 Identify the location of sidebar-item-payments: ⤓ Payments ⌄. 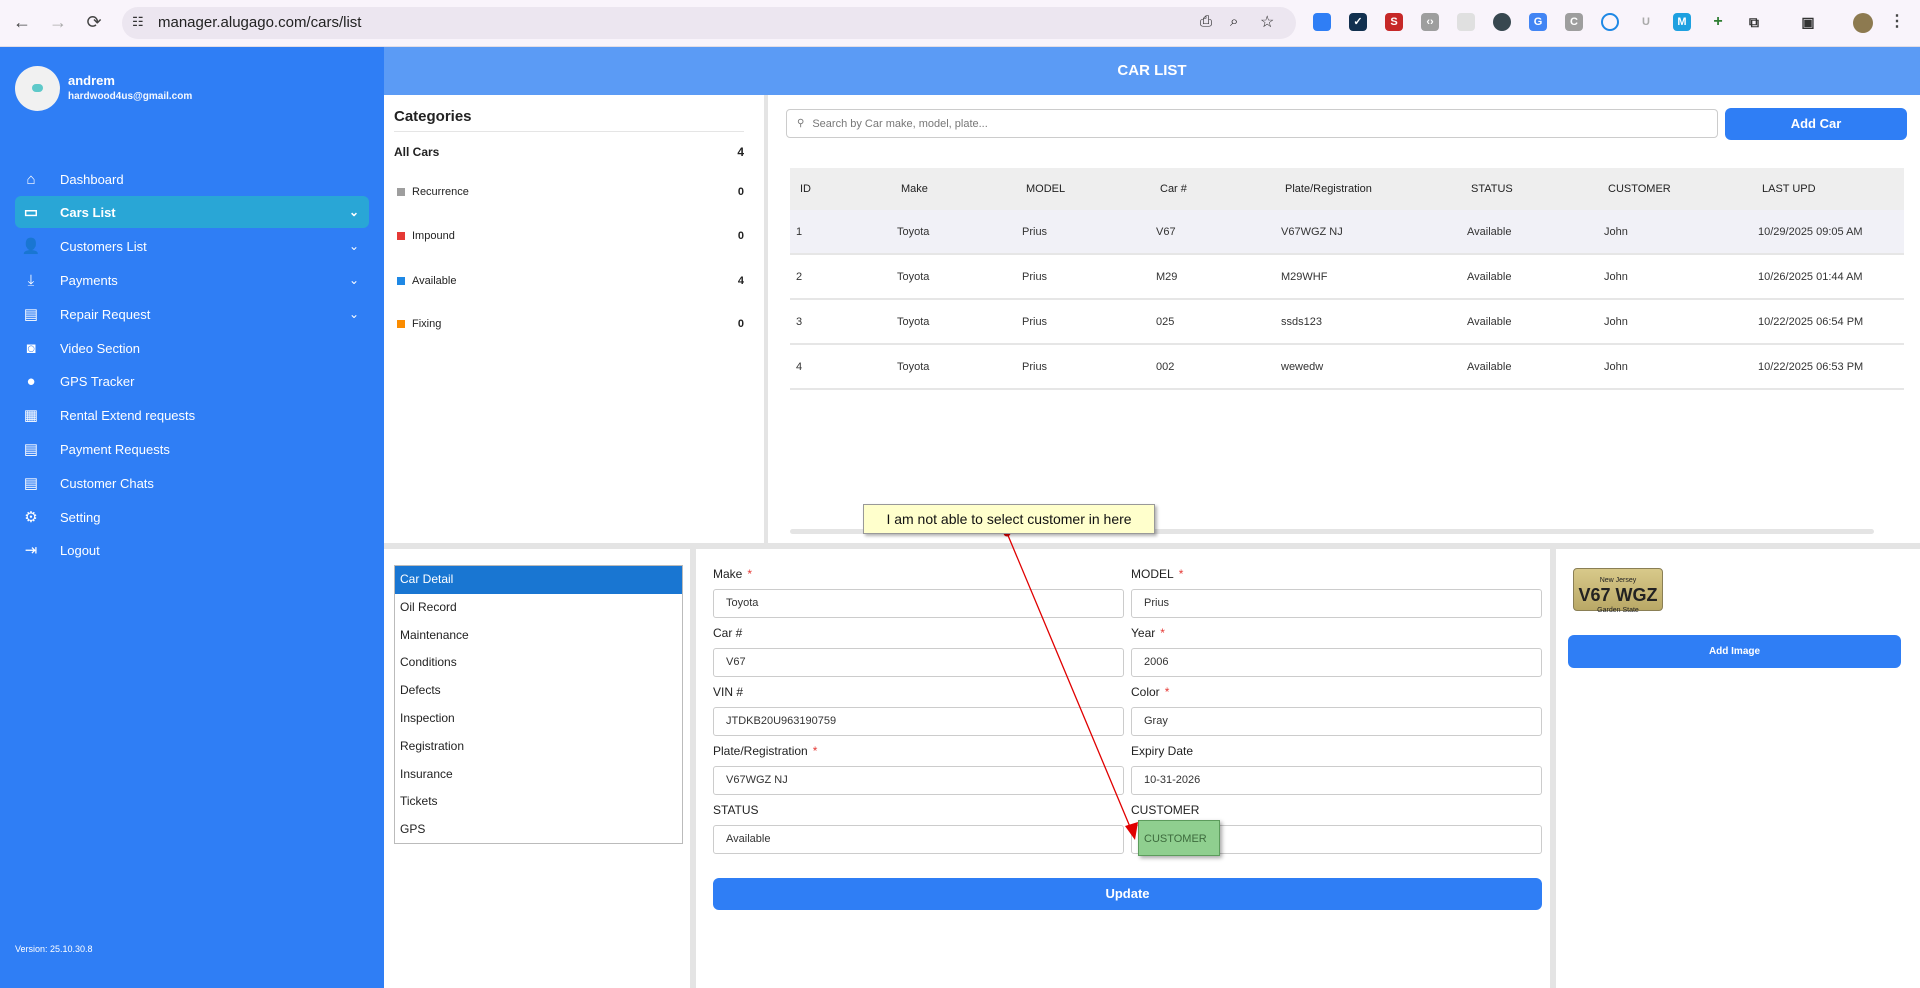
(192, 280).